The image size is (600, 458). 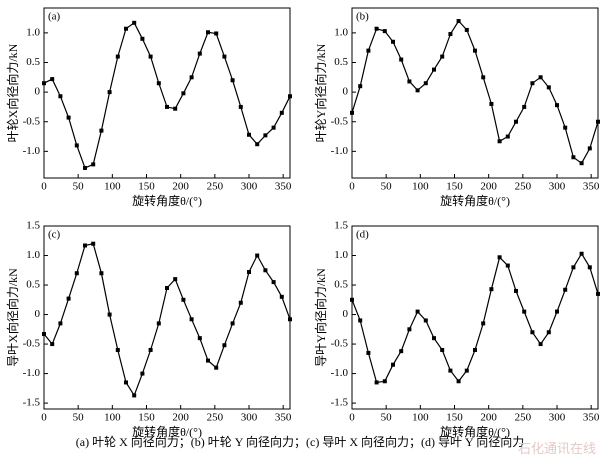 What do you see at coordinates (79, 187) in the screenshot?
I see `x-tick-label: 50` at bounding box center [79, 187].